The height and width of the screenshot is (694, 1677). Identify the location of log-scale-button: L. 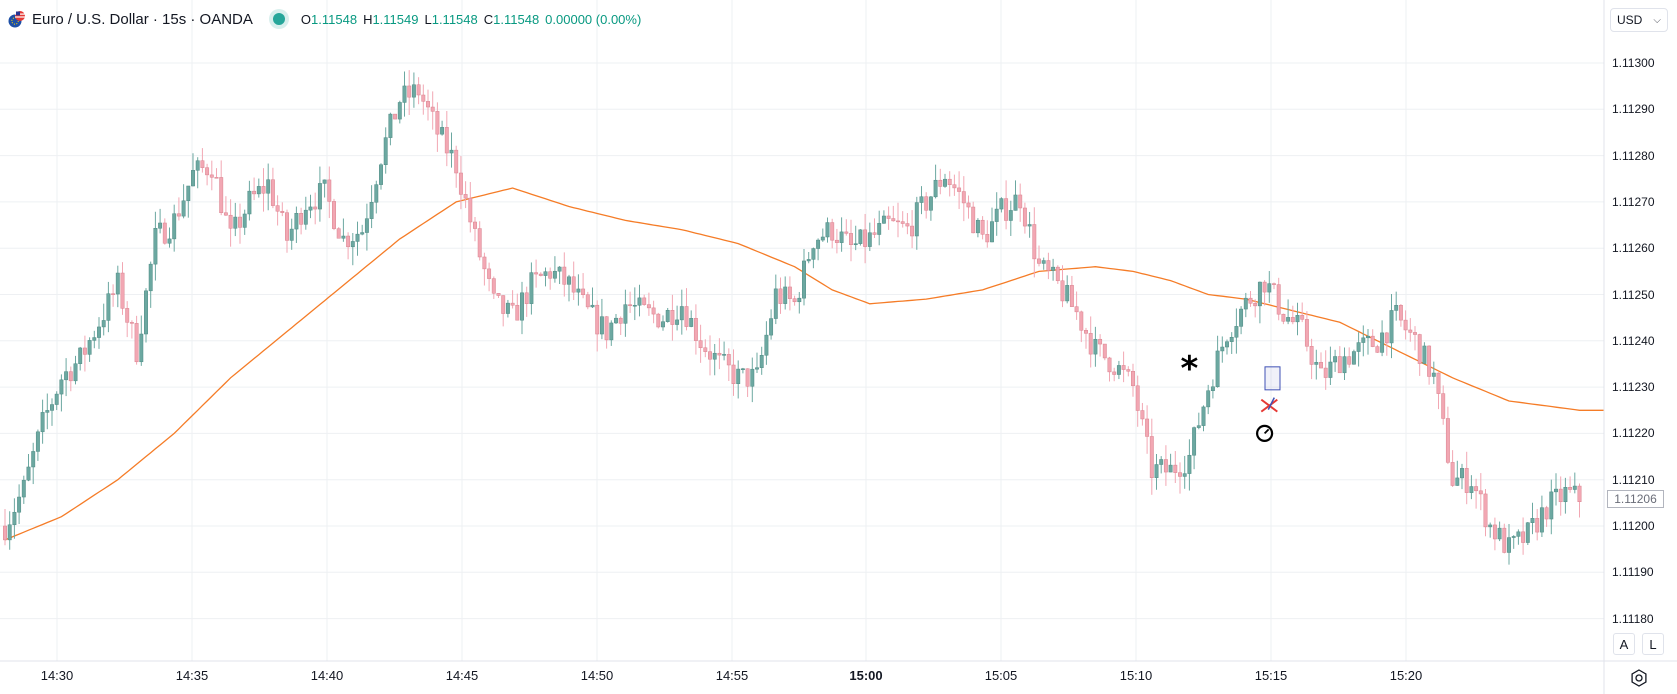
(1653, 644).